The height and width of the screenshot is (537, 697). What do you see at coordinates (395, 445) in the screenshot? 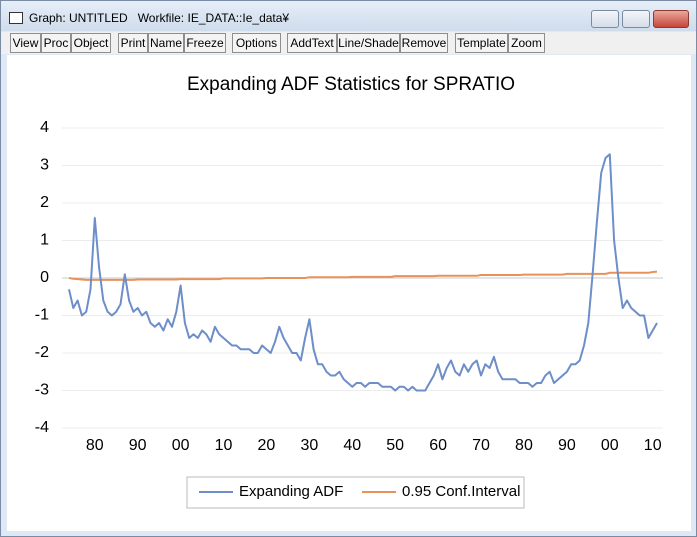
I see `x-tick-label: 50` at bounding box center [395, 445].